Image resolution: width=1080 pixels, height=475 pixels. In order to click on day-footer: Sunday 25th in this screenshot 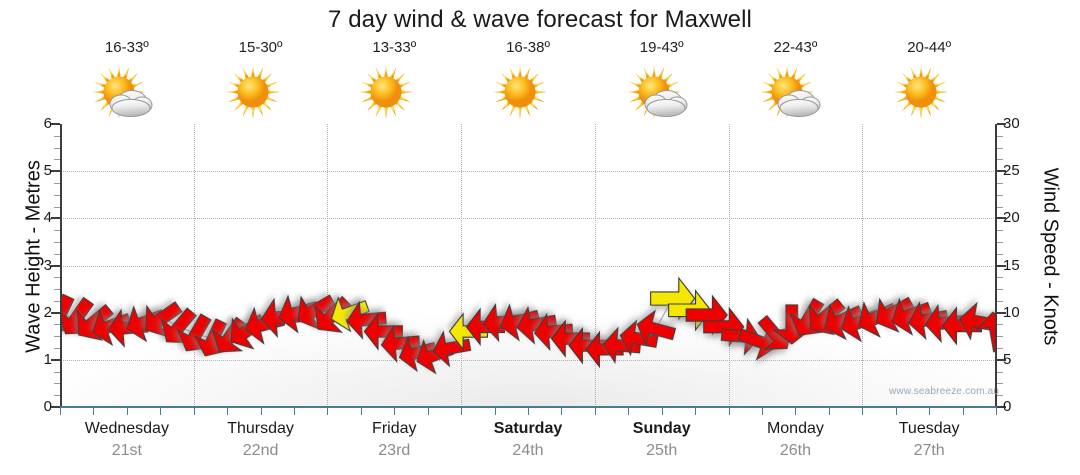, I will do `click(662, 440)`.